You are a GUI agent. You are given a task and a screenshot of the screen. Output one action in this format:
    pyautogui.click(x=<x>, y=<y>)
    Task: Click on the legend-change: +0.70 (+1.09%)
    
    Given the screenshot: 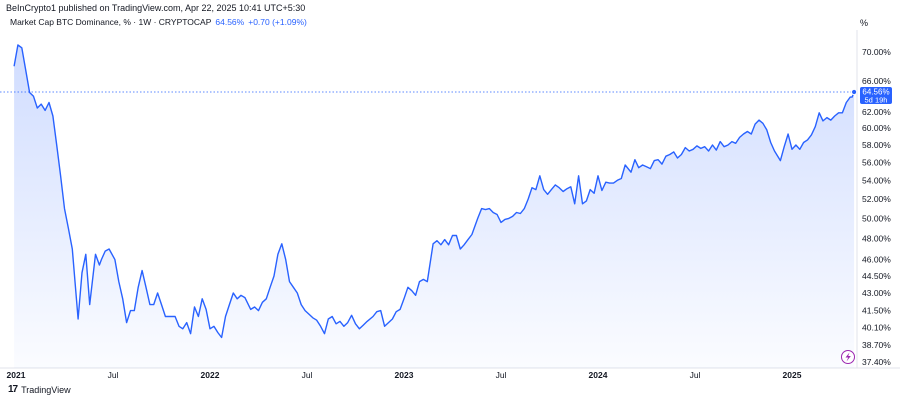 What is the action you would take?
    pyautogui.click(x=277, y=22)
    